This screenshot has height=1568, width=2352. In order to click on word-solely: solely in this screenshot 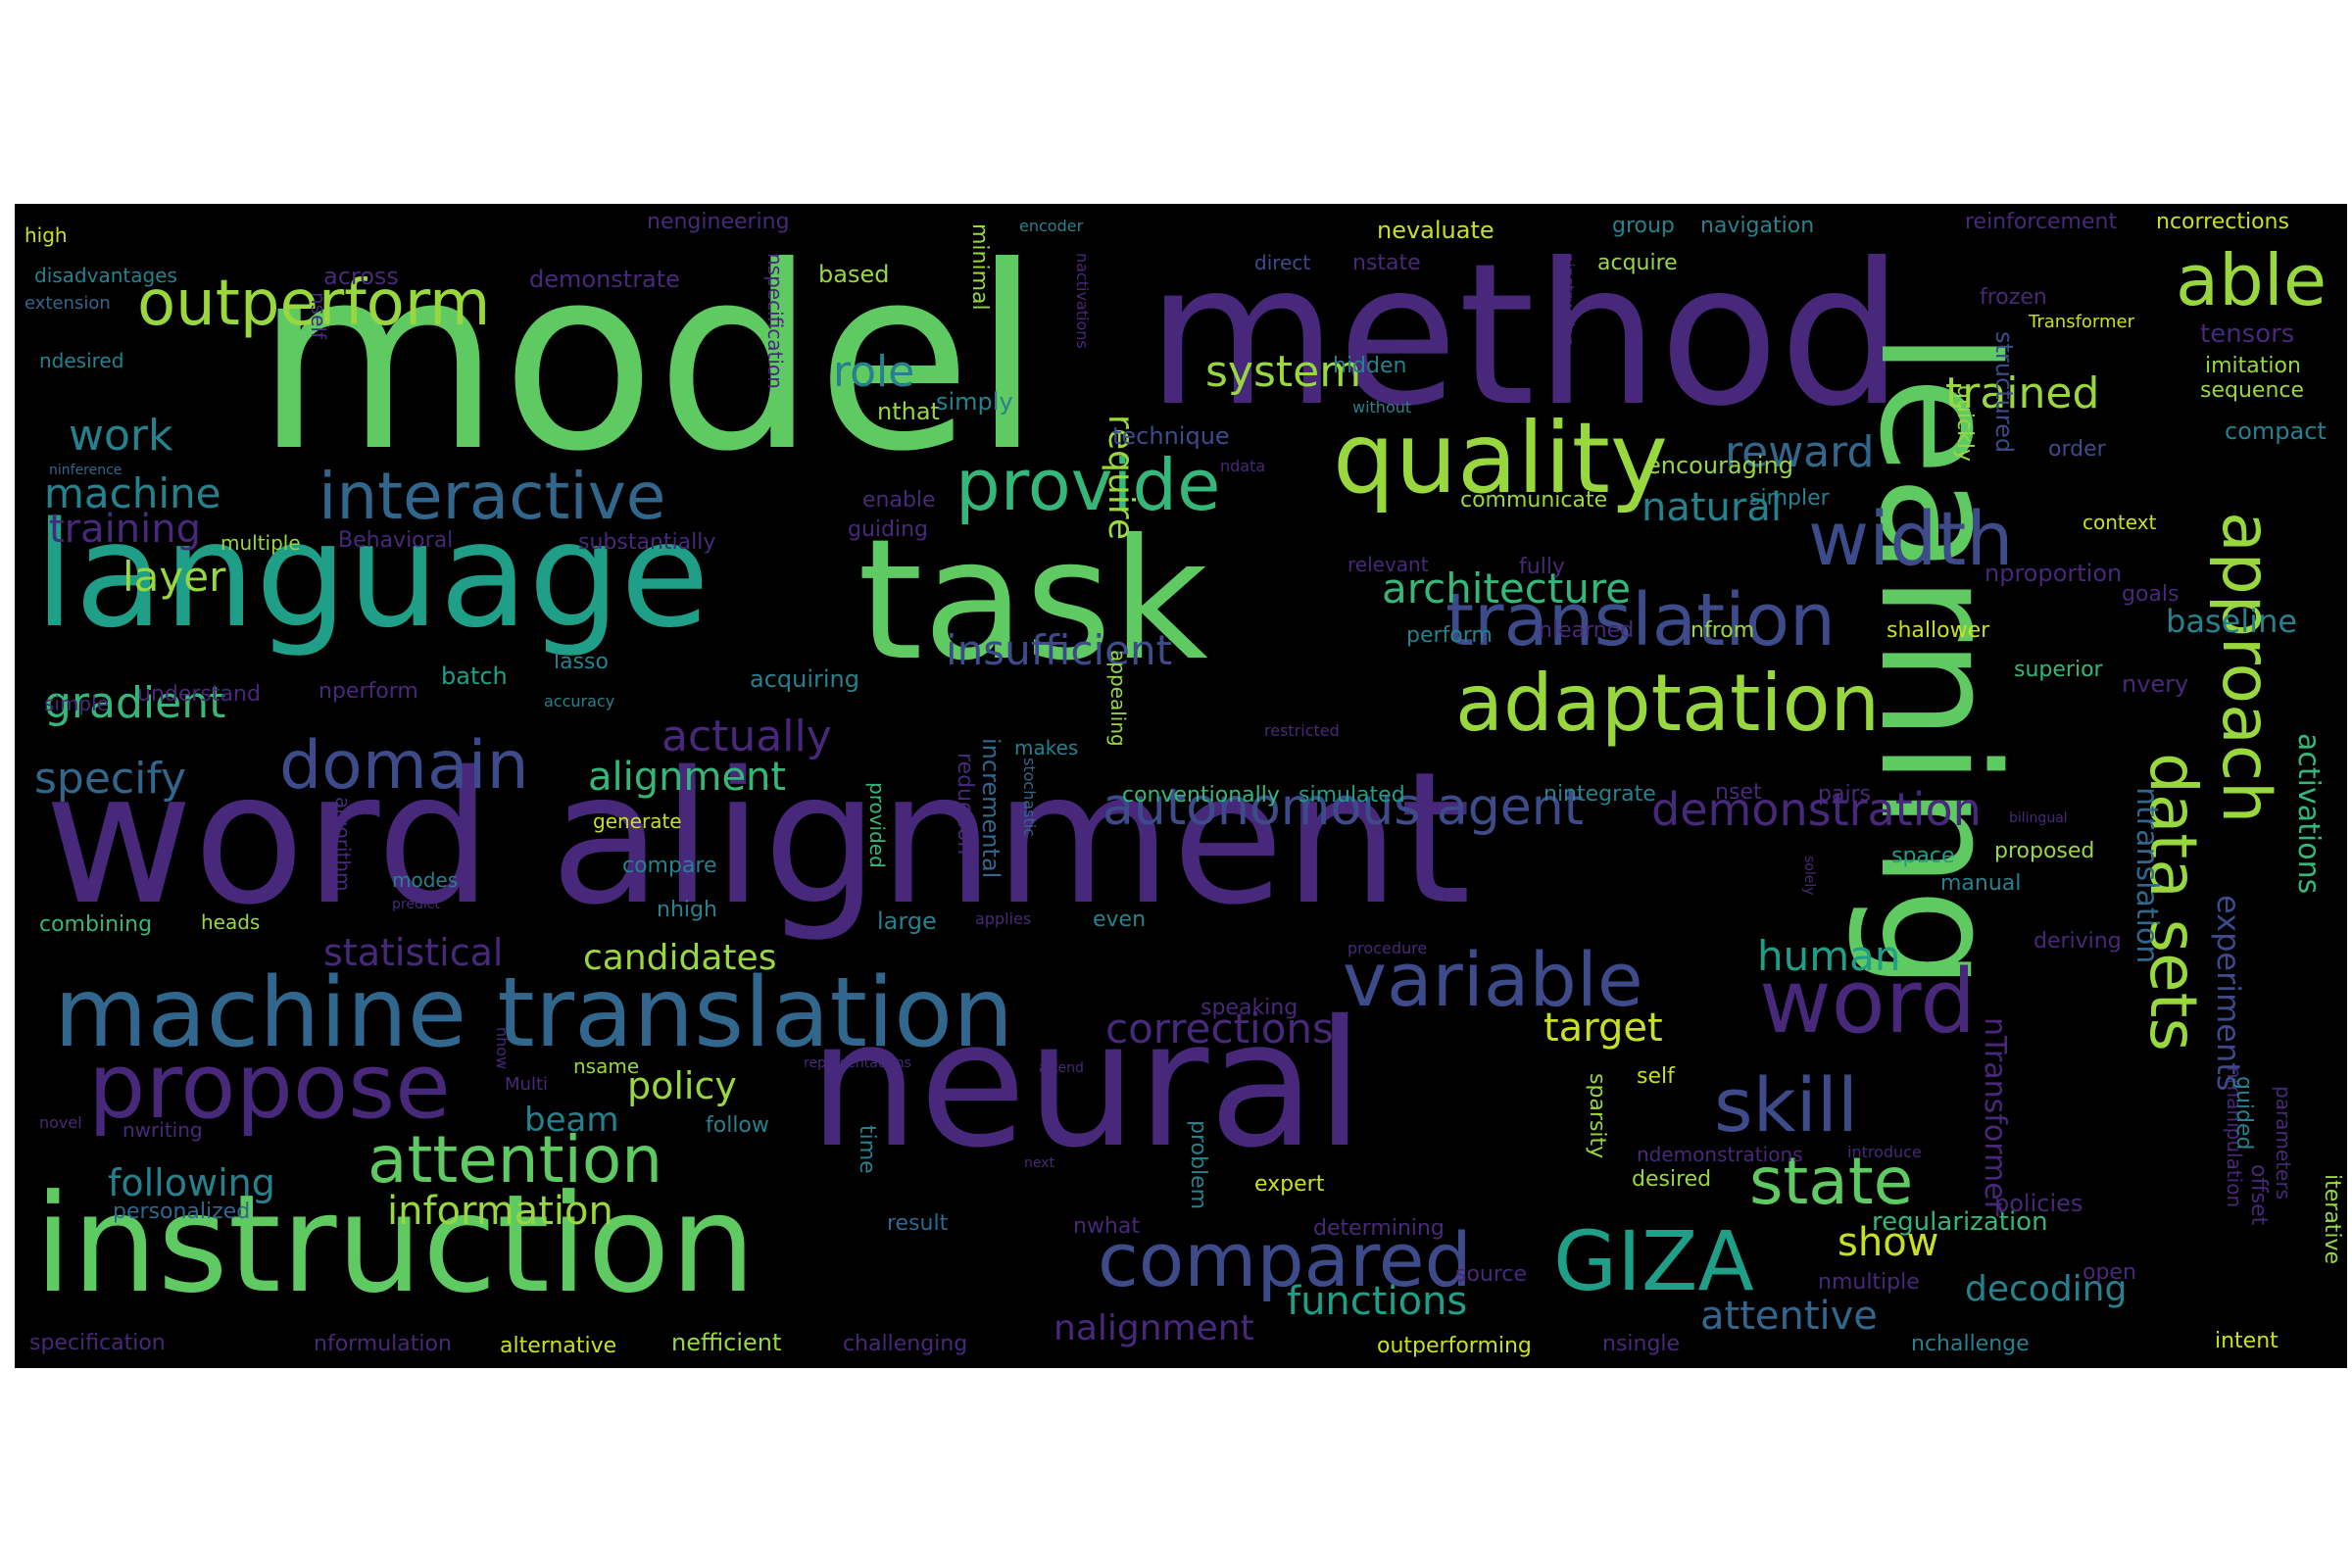, I will do `click(1809, 876)`.